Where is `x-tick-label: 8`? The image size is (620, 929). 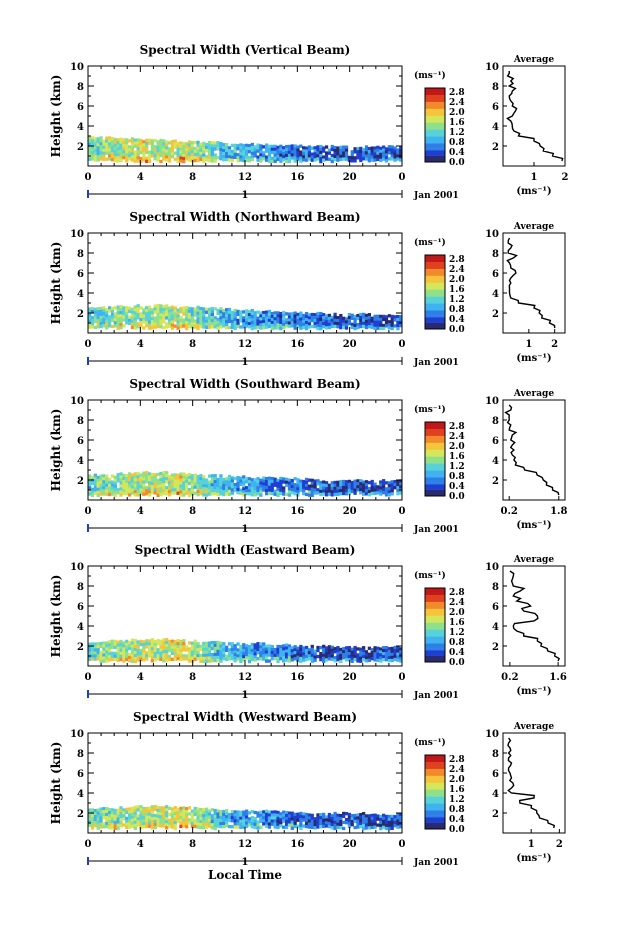 x-tick-label: 8 is located at coordinates (192, 344).